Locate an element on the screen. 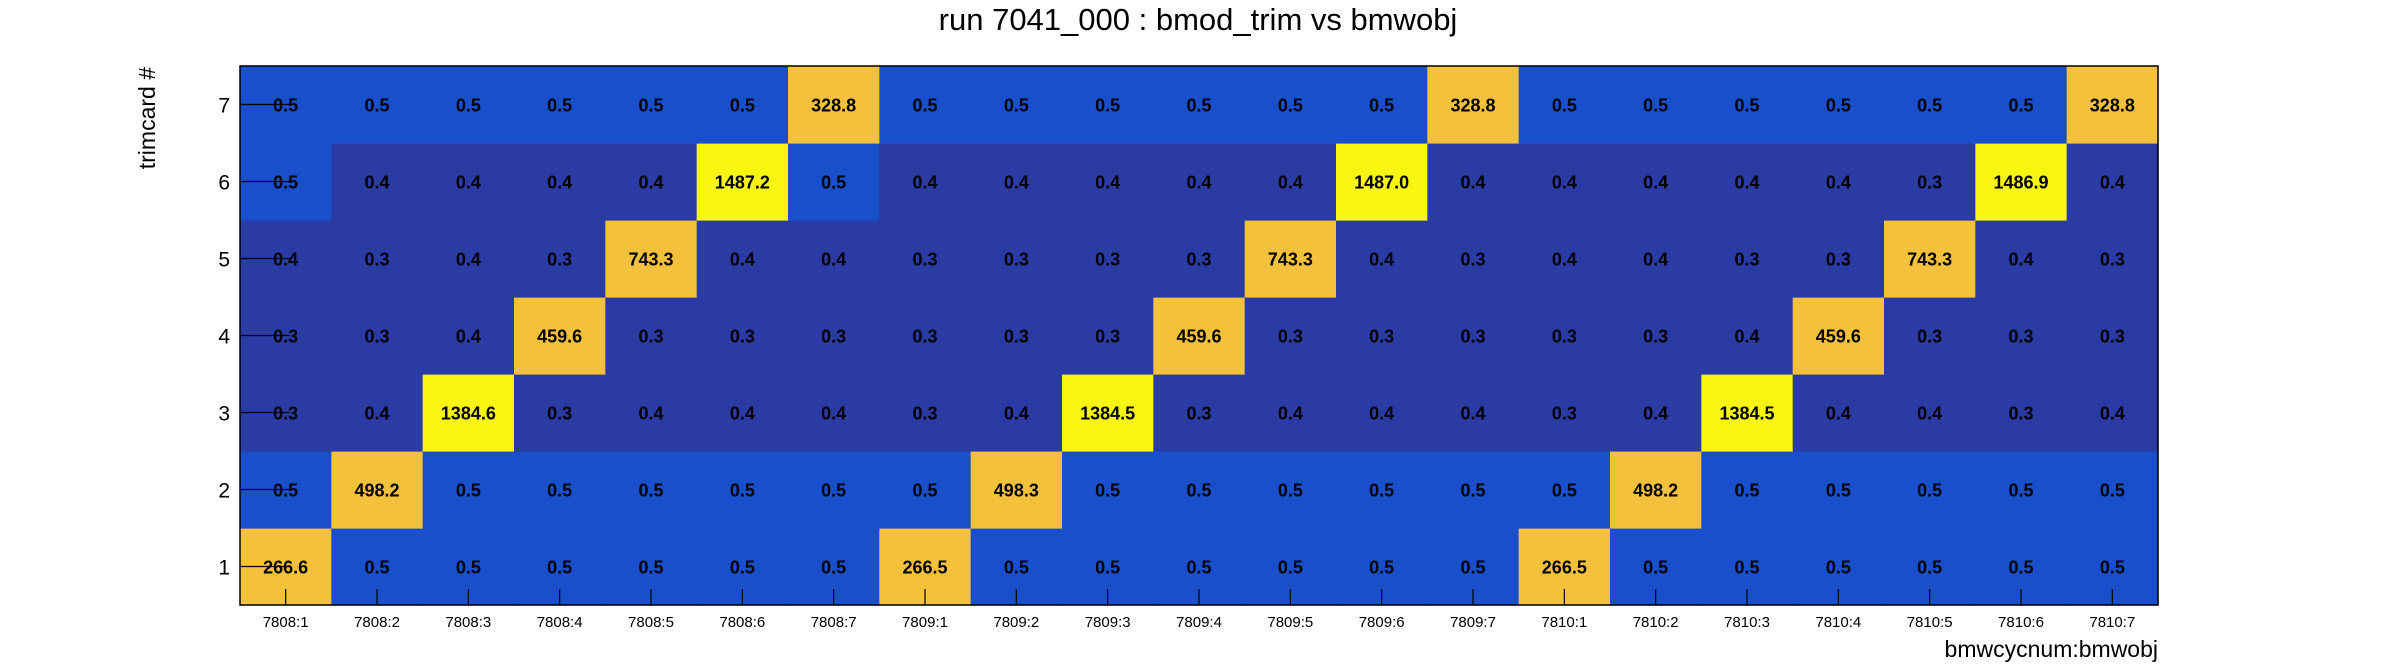 The height and width of the screenshot is (672, 2396). heatmap-cell-7809:2-6 is located at coordinates (1016, 182).